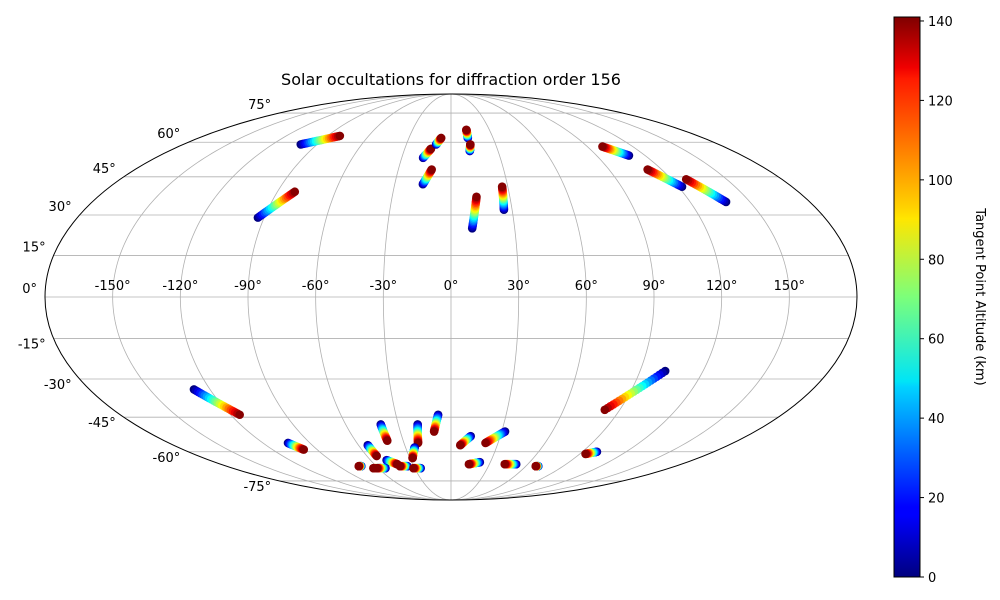  What do you see at coordinates (168, 134) in the screenshot?
I see `latitude-tick-label: 60°` at bounding box center [168, 134].